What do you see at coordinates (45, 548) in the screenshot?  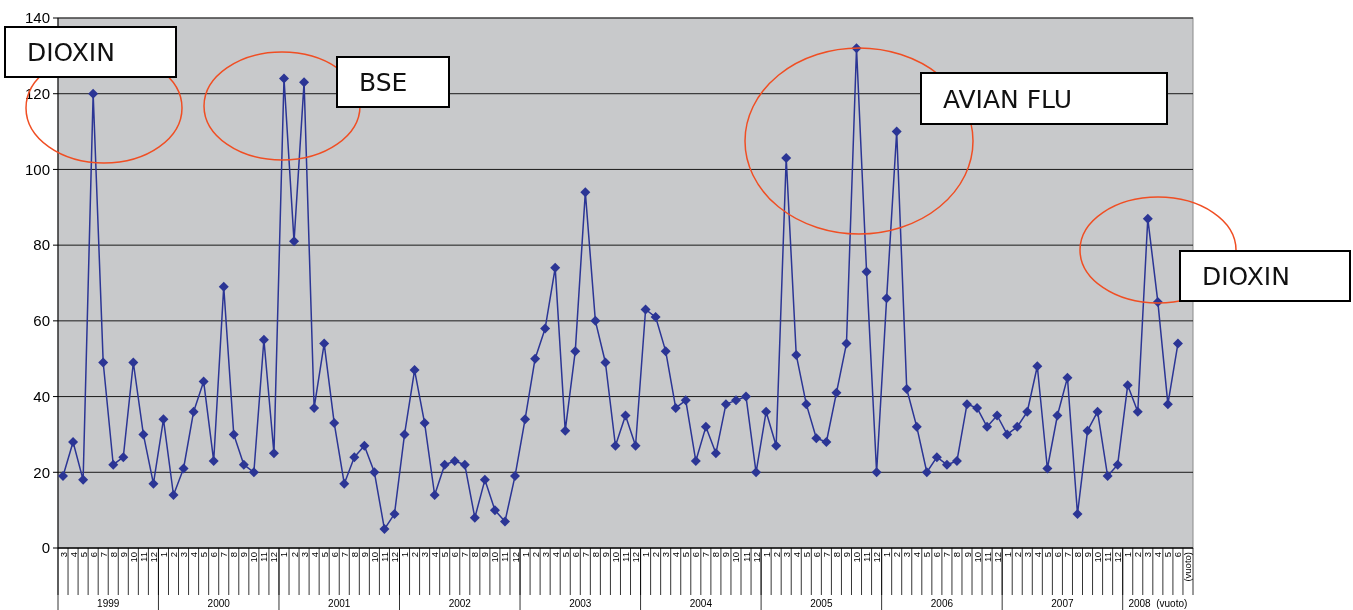 I see `y-tick-label: 0` at bounding box center [45, 548].